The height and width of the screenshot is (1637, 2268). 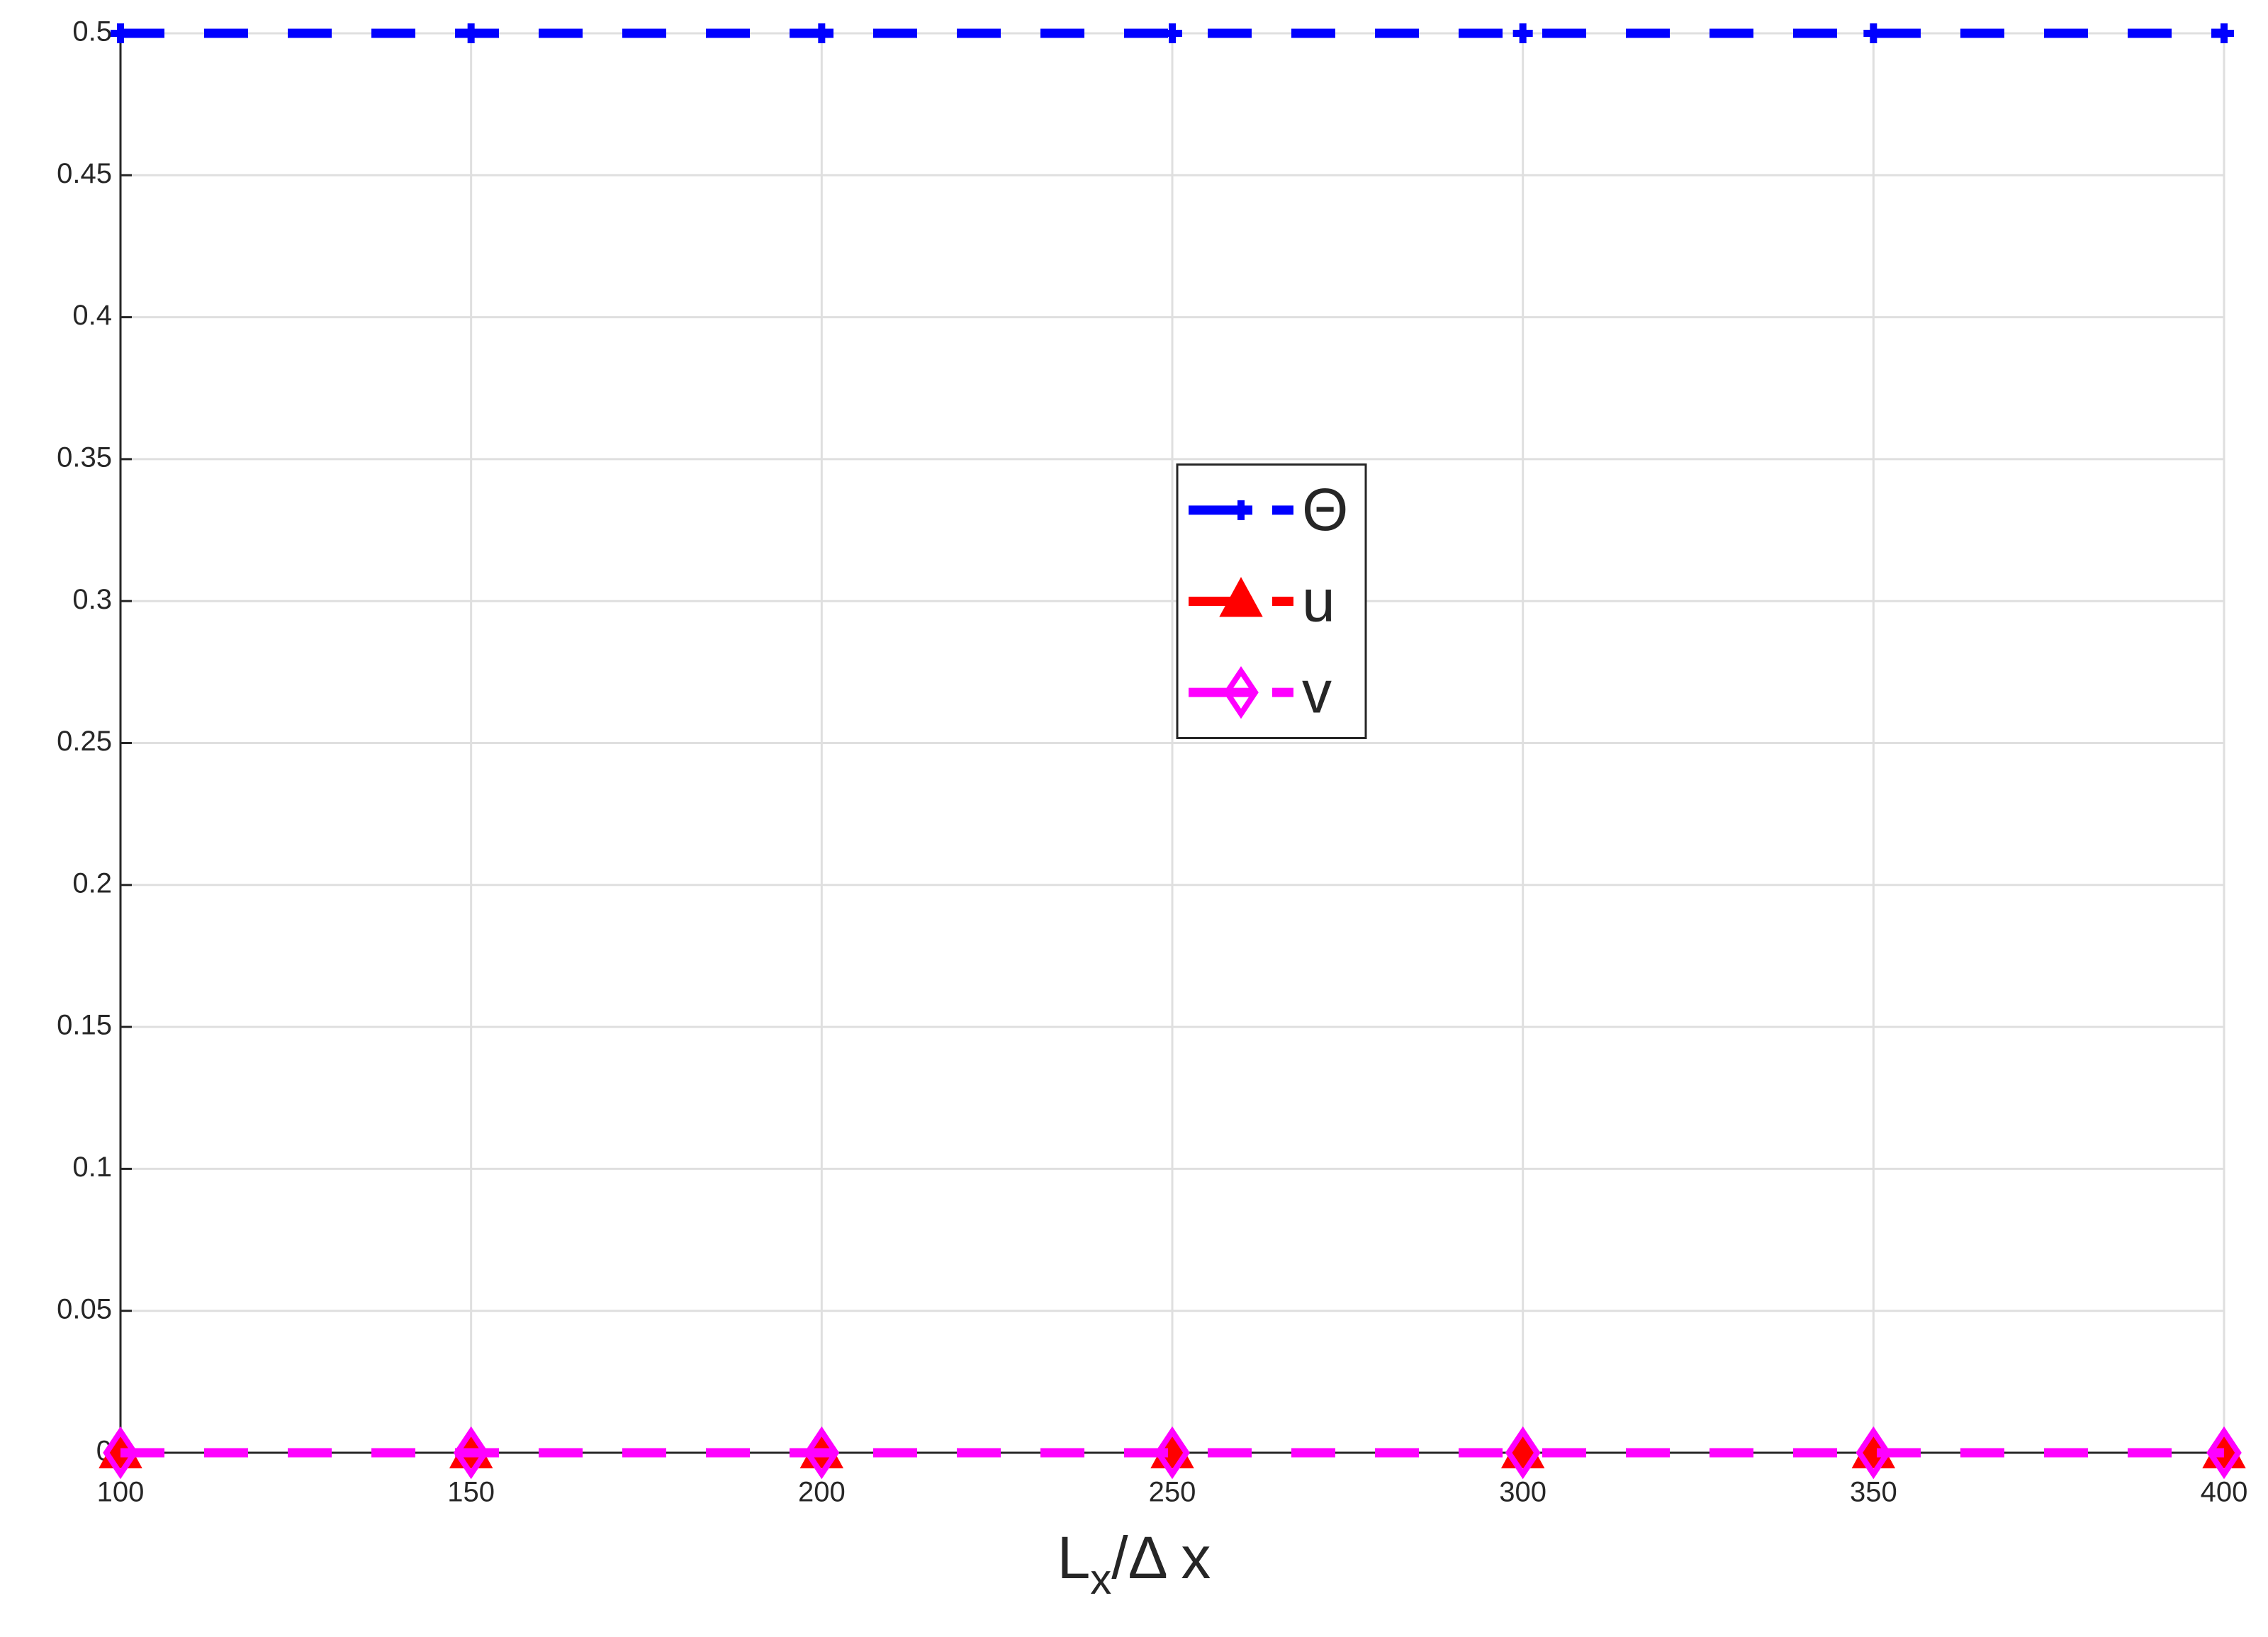 What do you see at coordinates (121, 1492) in the screenshot?
I see `x-tick-label: 100` at bounding box center [121, 1492].